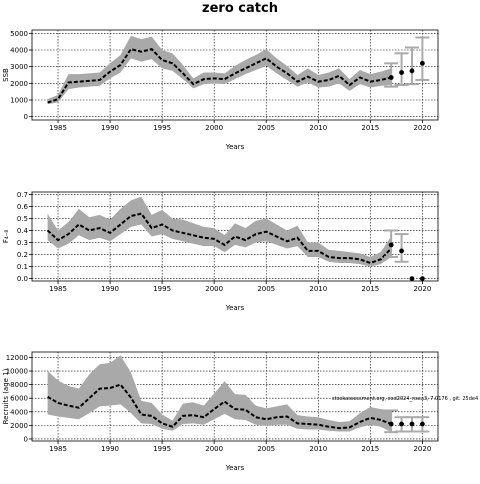 This screenshot has height=484, width=480. What do you see at coordinates (19, 34) in the screenshot?
I see `y-tick-label: 5000` at bounding box center [19, 34].